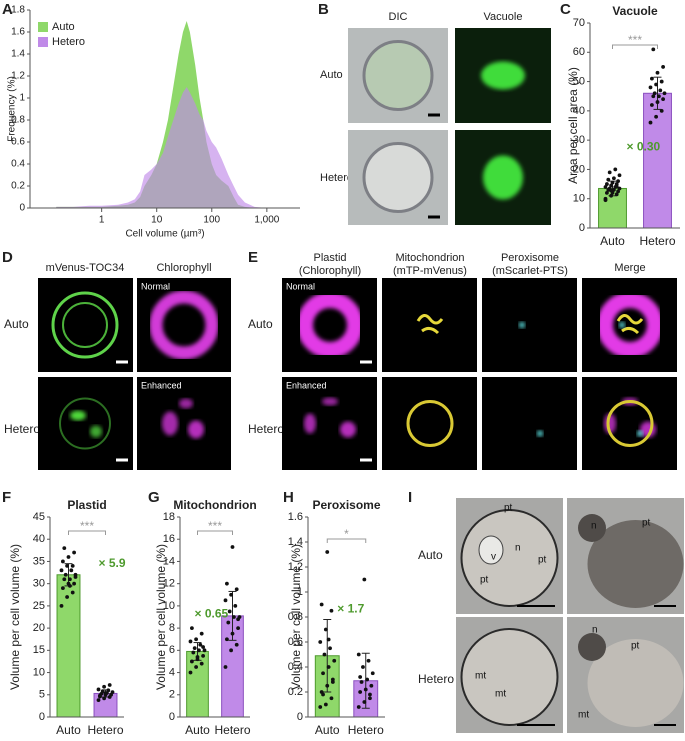 The image size is (685, 741). What do you see at coordinates (266, 429) in the screenshot?
I see `row-label: Hetero` at bounding box center [266, 429].